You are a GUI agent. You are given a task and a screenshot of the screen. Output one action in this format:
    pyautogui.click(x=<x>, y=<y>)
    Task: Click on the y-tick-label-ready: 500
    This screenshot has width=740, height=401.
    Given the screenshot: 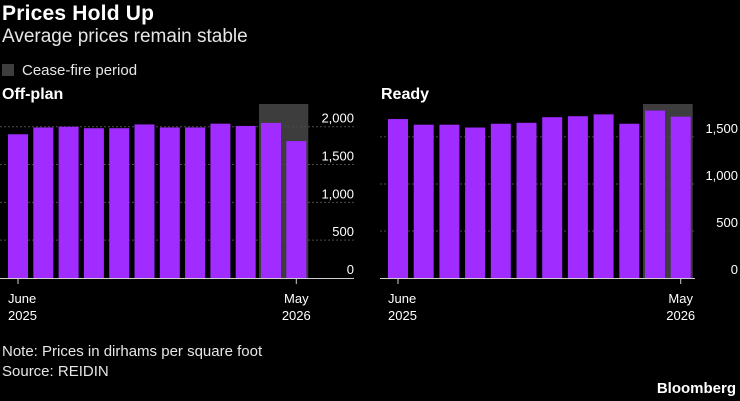 What is the action you would take?
    pyautogui.click(x=727, y=222)
    